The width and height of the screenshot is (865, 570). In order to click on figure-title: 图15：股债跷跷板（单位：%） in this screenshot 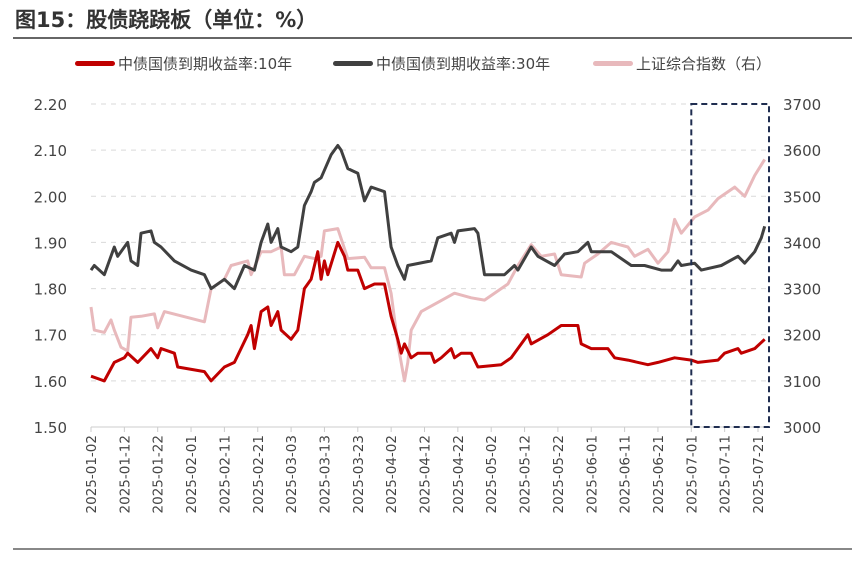, I will do `click(166, 20)`.